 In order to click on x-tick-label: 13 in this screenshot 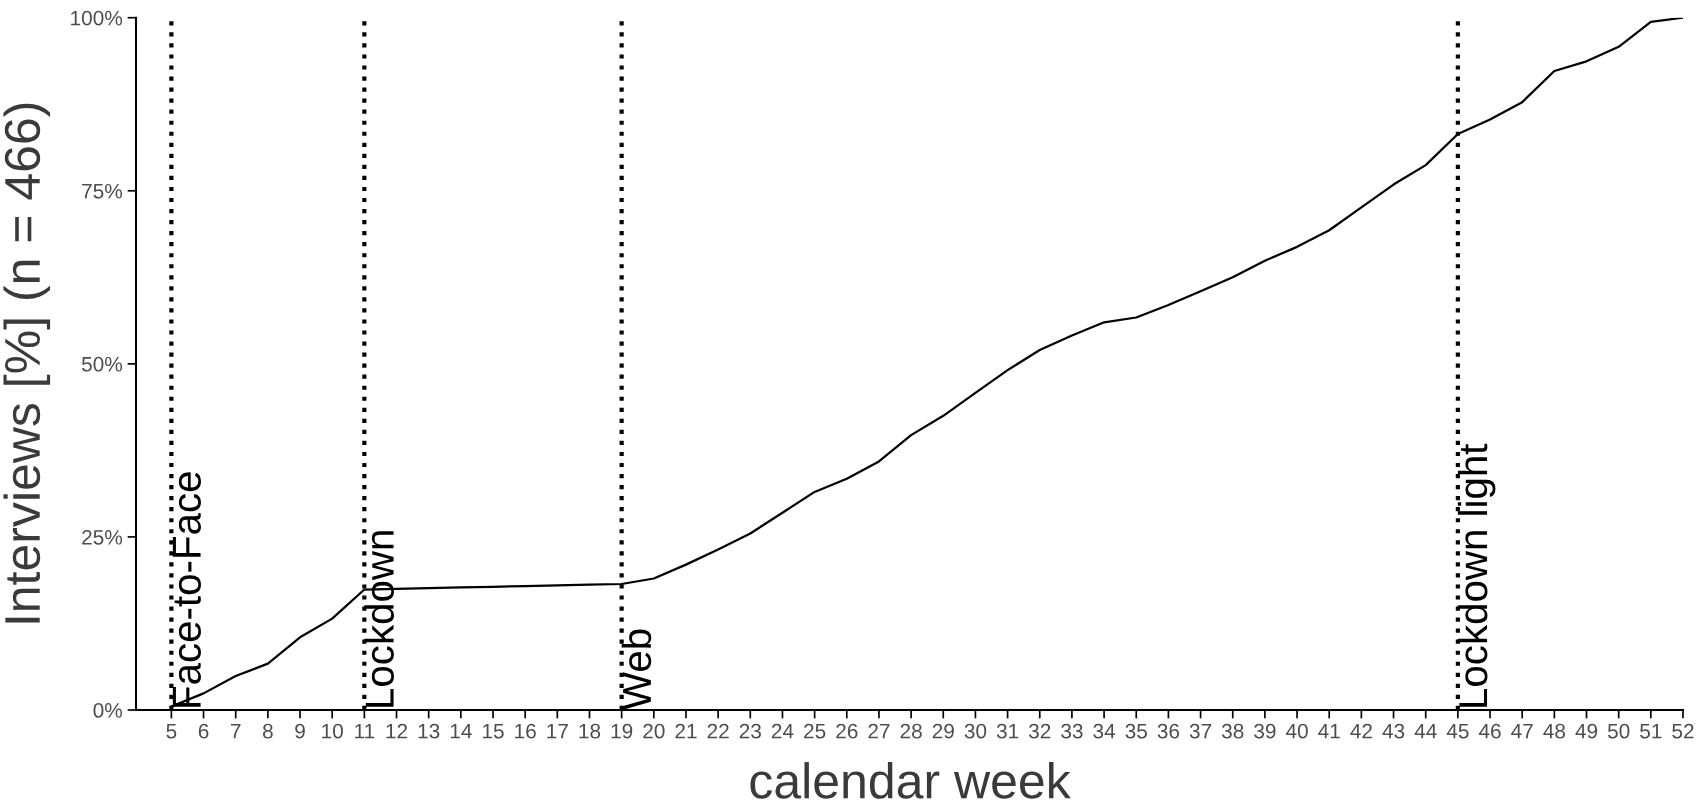, I will do `click(429, 731)`.